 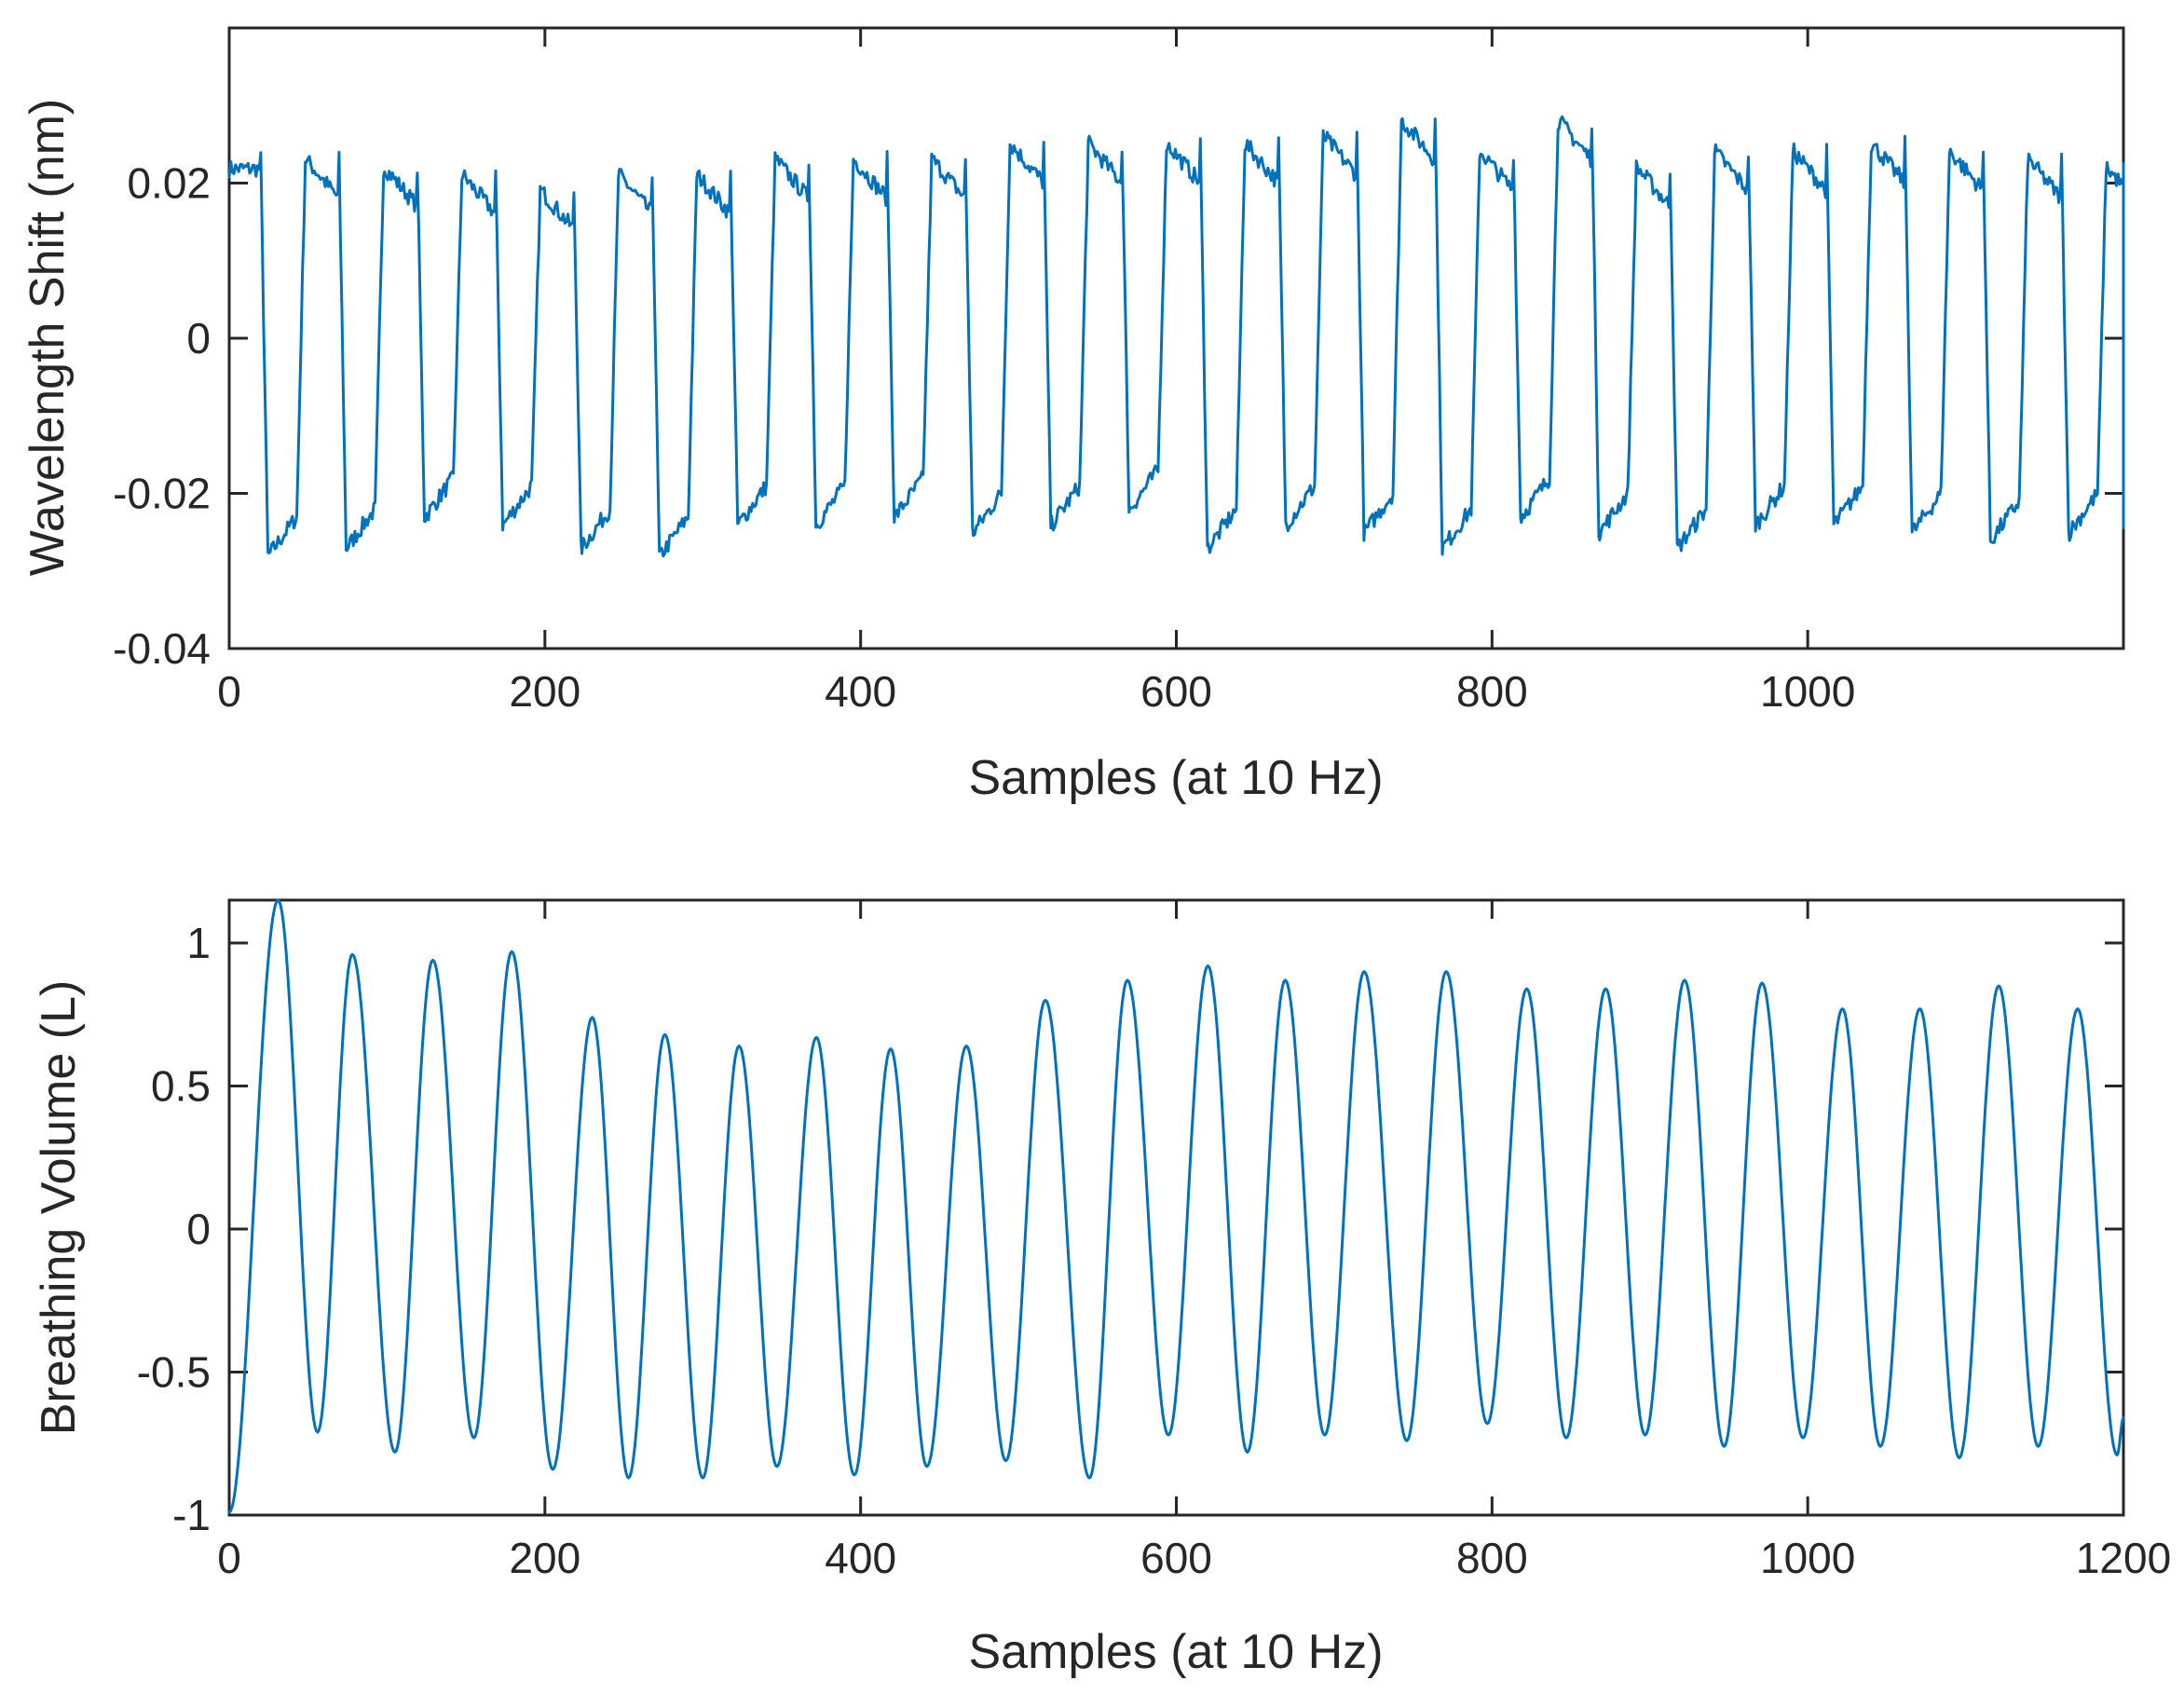 What do you see at coordinates (1492, 692) in the screenshot?
I see `top-x-tick-label: 800` at bounding box center [1492, 692].